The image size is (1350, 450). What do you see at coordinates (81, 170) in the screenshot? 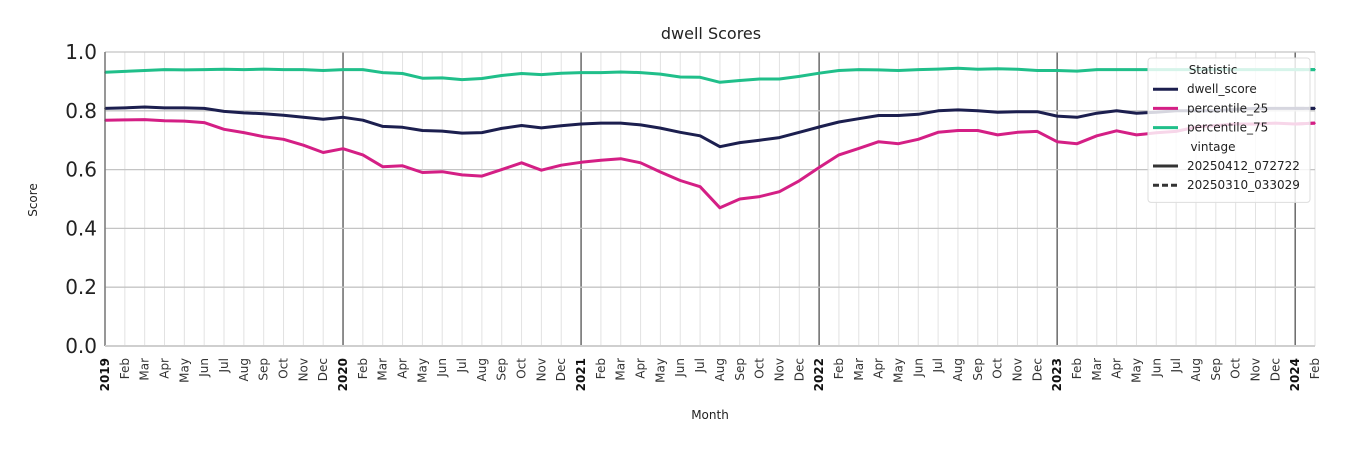
I see `y-tick-label: 0.6` at bounding box center [81, 170].